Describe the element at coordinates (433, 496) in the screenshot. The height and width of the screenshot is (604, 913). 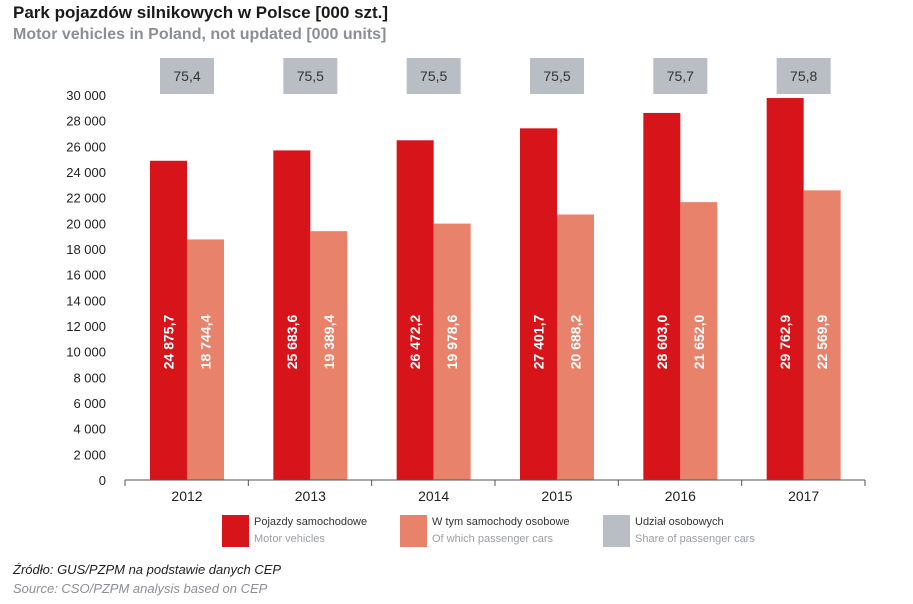
I see `x-tick-label: 2014` at that location.